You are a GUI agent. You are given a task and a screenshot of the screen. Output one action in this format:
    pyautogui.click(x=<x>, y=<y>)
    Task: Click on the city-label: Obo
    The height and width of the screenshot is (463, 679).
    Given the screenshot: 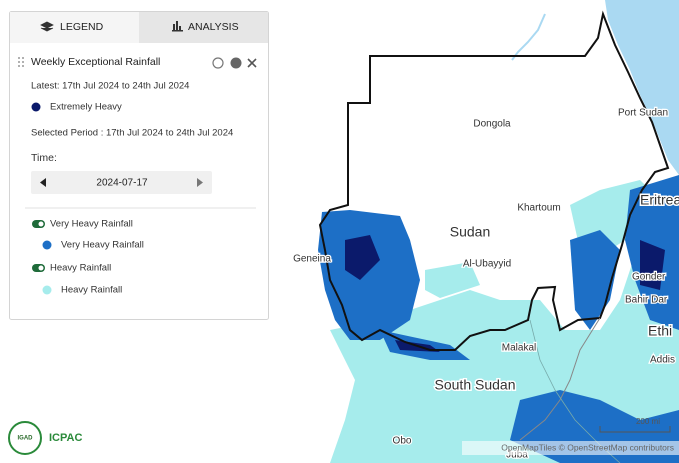 What is the action you would take?
    pyautogui.click(x=402, y=441)
    